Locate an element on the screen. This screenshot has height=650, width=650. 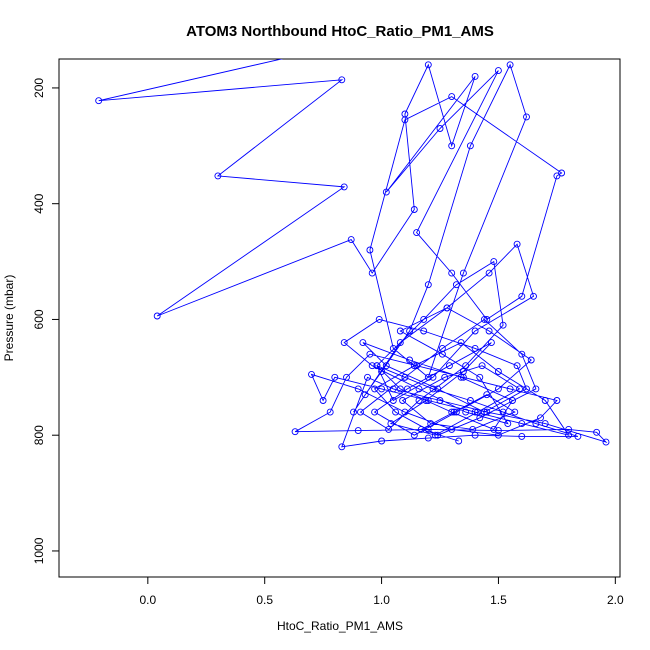
x-axis: 0.0 0.5 1.0 1.5 2.0 is located at coordinates (381, 592).